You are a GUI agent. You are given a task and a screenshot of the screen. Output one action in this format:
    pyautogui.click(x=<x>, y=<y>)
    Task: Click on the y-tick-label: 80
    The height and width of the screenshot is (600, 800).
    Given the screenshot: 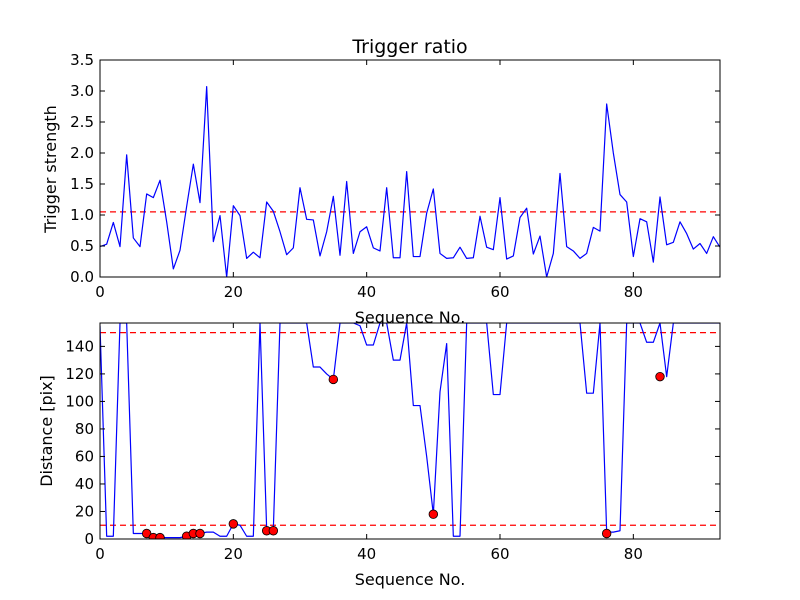 What is the action you would take?
    pyautogui.click(x=84, y=429)
    